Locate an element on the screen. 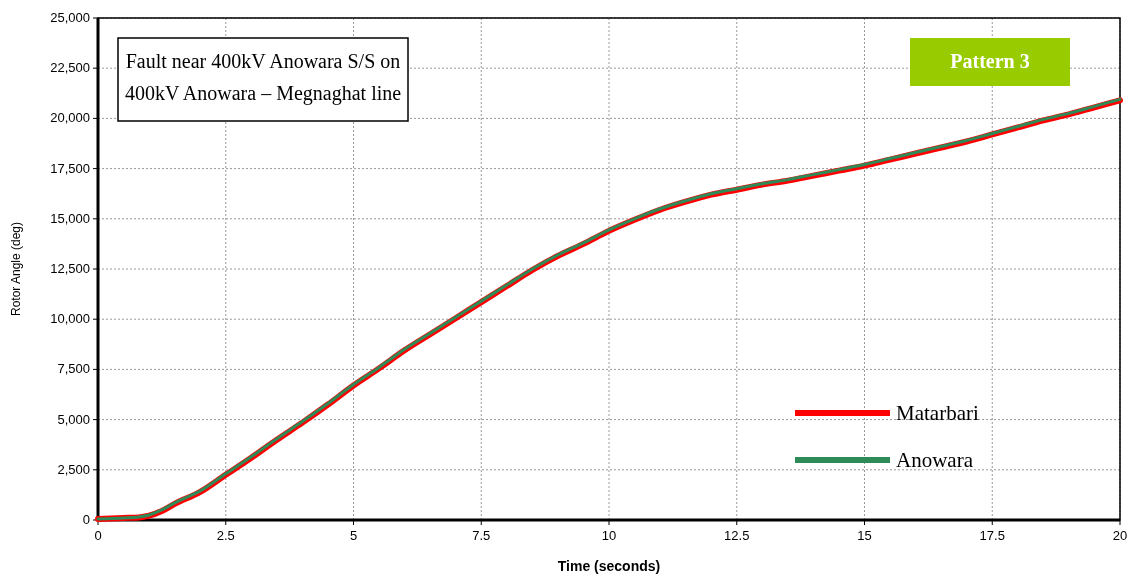 This screenshot has height=579, width=1135. y-tick-label: 20,000 is located at coordinates (70, 118).